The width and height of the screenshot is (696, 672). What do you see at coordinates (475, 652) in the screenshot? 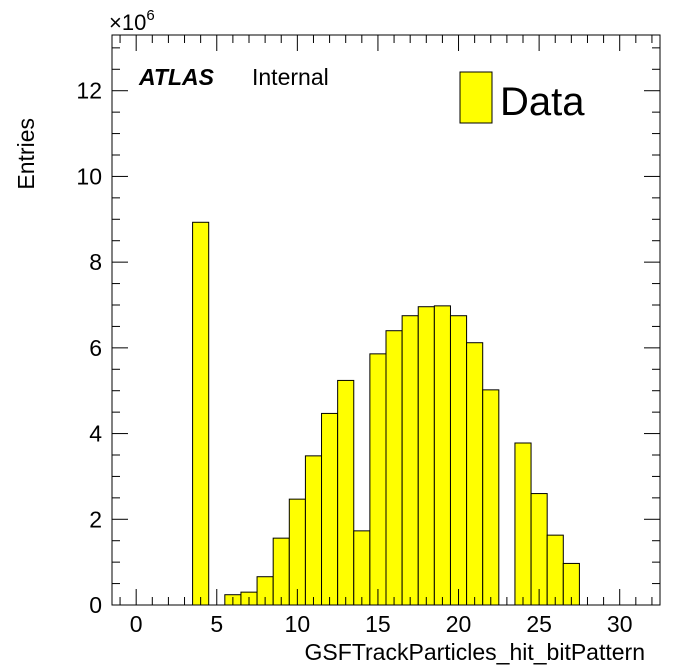
I see `x-axis-title: GSFTrackParticles_hit_bitPattern` at bounding box center [475, 652].